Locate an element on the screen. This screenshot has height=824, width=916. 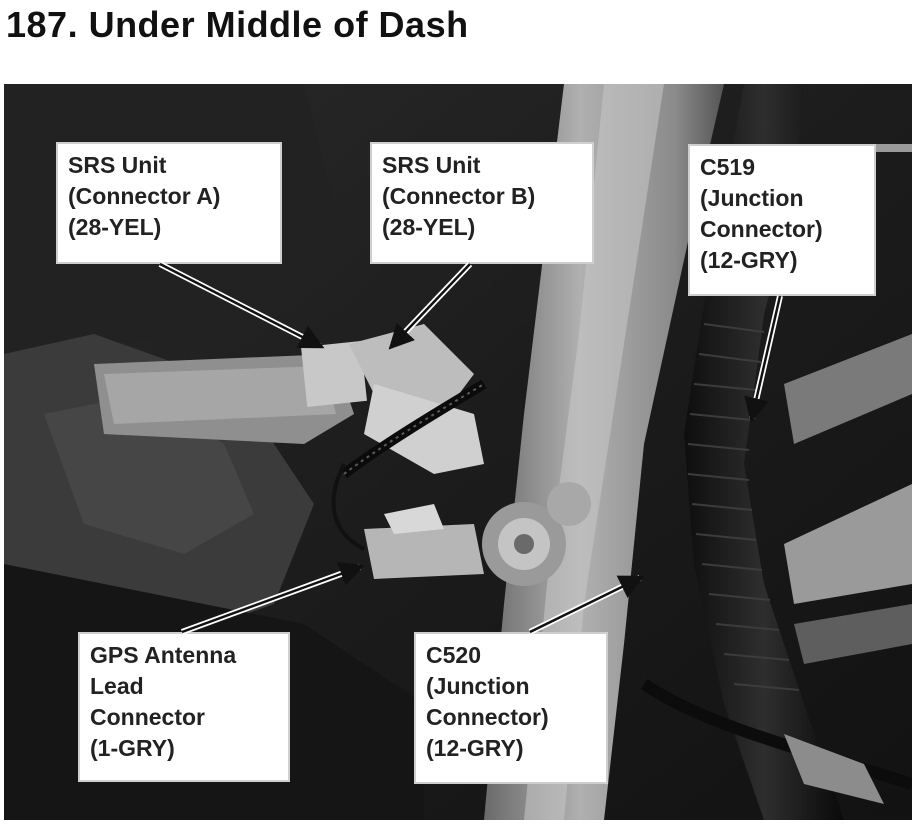
callout-gps-antenna-lead-connector: GPS Antenna Lead Connector (1-GRY) is located at coordinates (184, 707).